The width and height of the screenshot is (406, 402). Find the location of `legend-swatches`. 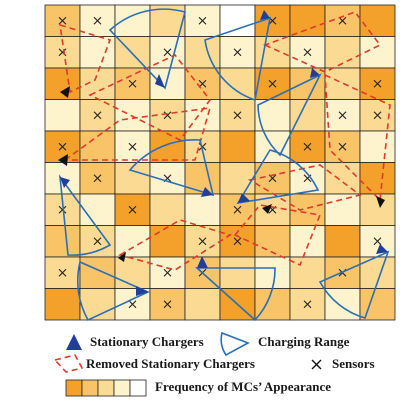

legend-swatches is located at coordinates (106, 388).